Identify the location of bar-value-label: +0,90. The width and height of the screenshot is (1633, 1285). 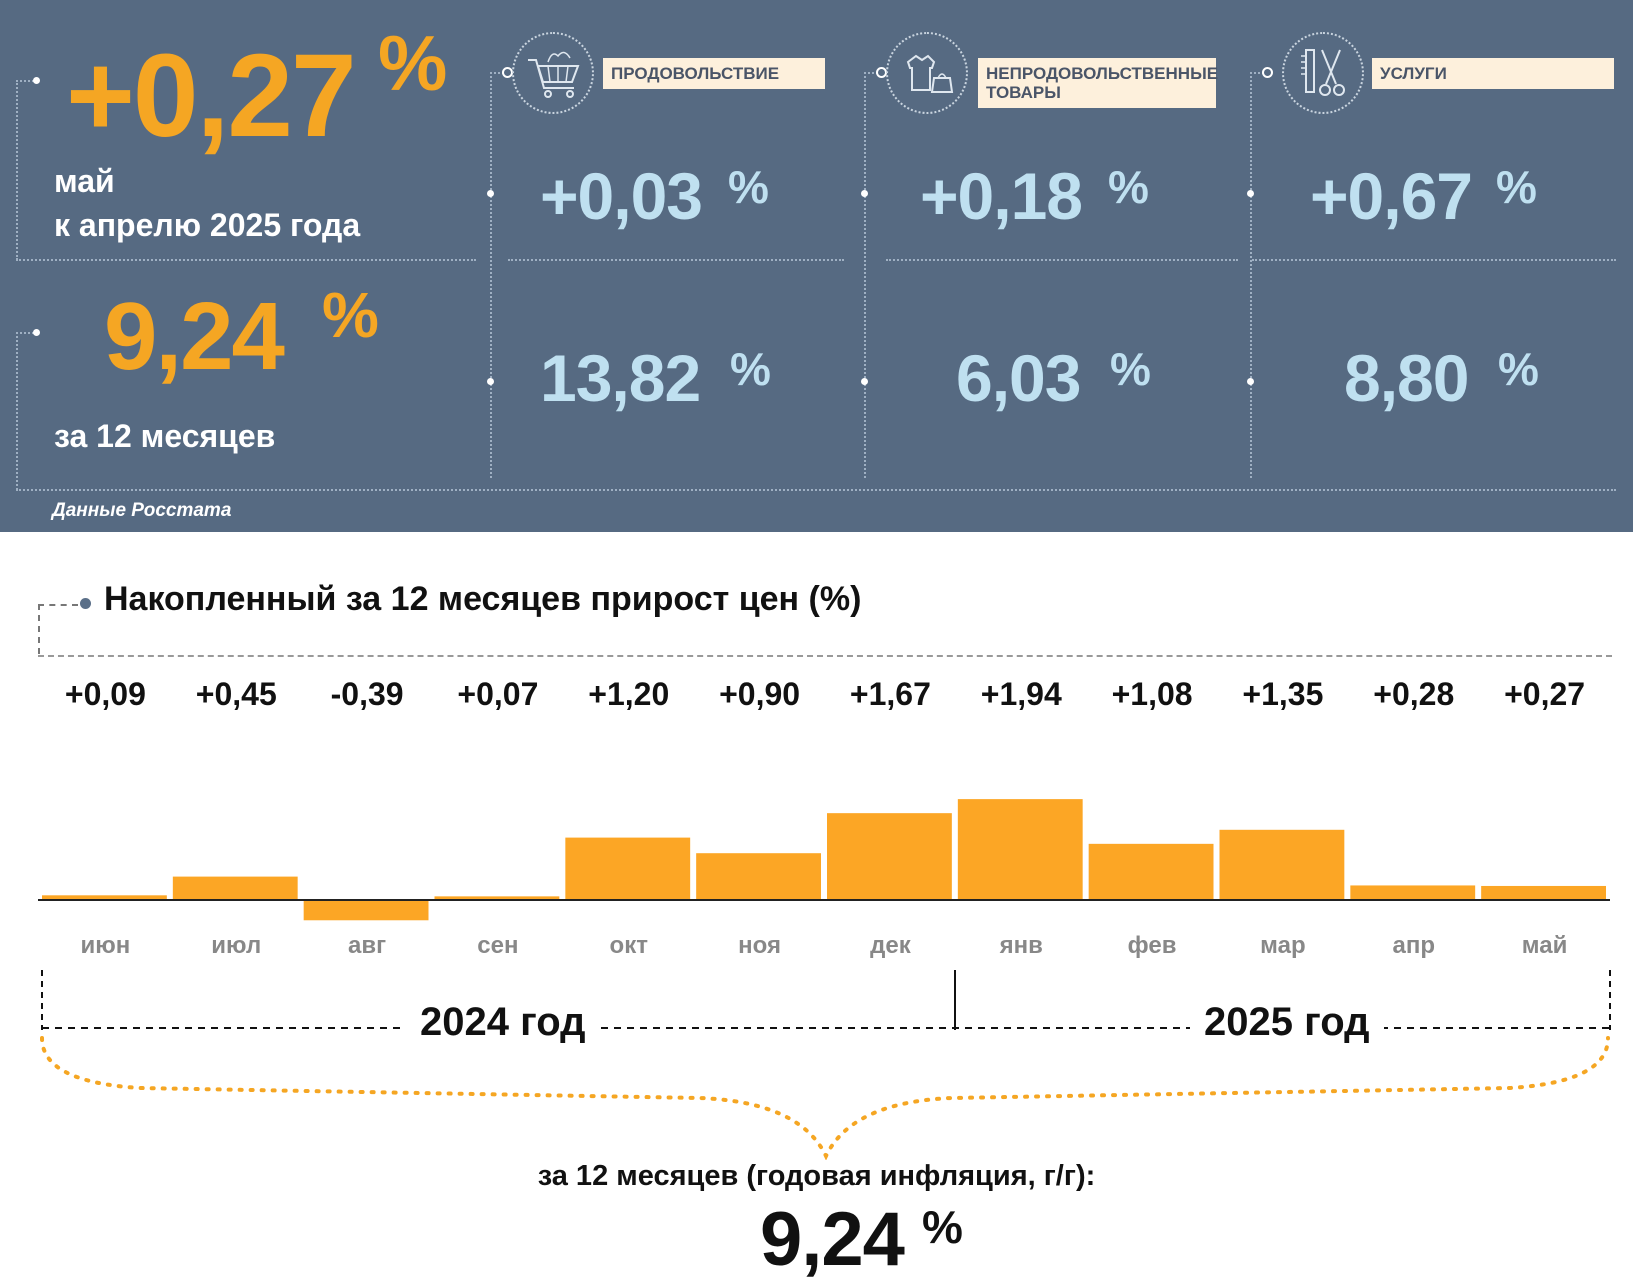
(760, 694).